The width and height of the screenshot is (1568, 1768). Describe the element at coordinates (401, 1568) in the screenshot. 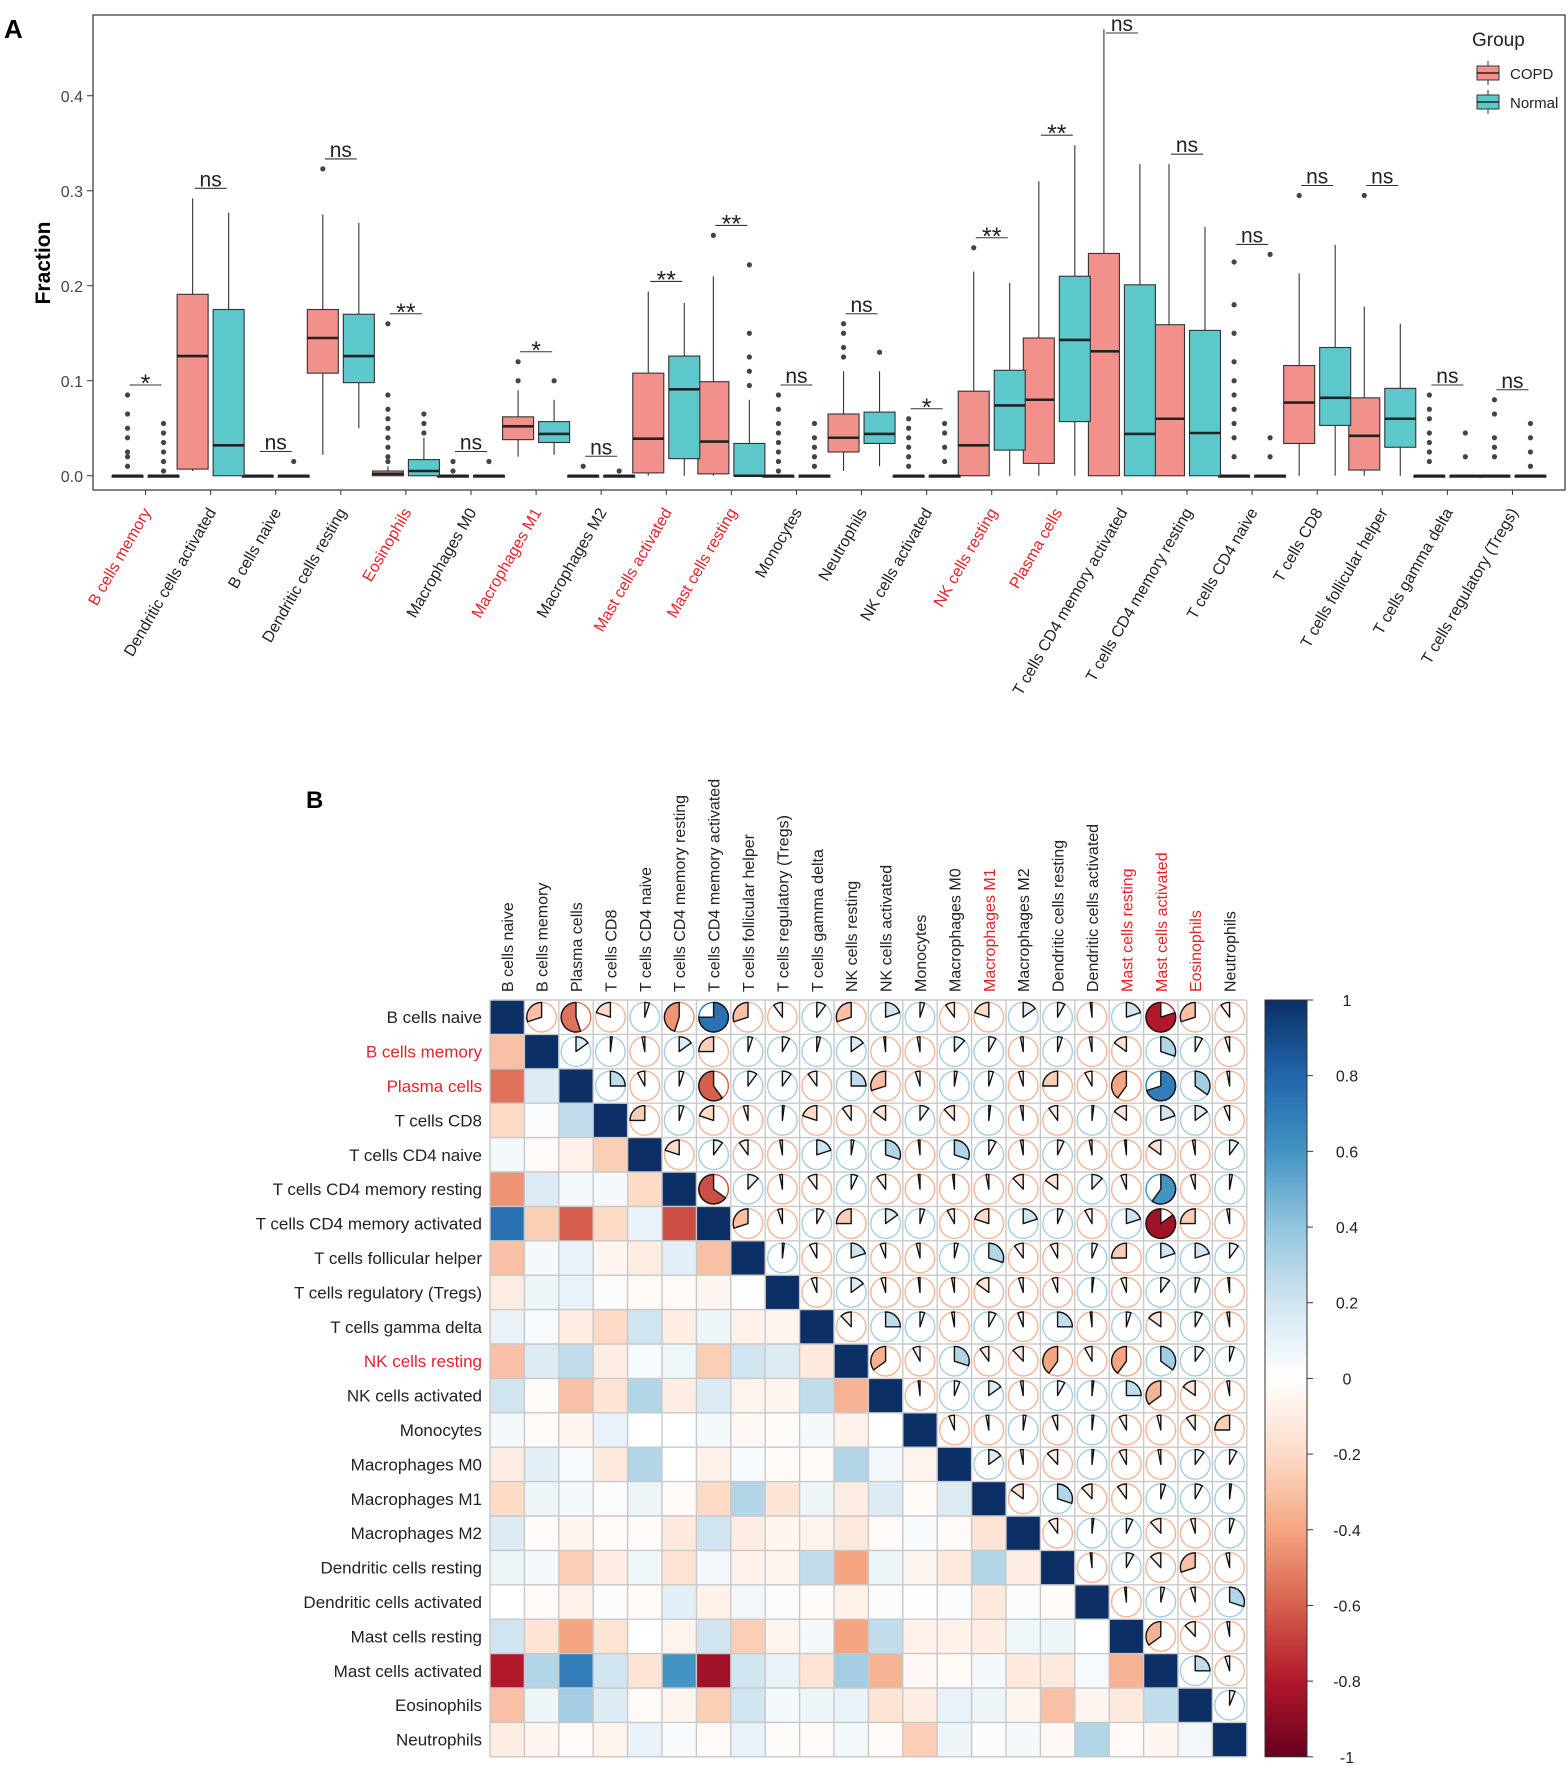

I see `row-label-dendritic-cells-resting: Dendritic cells resting` at that location.